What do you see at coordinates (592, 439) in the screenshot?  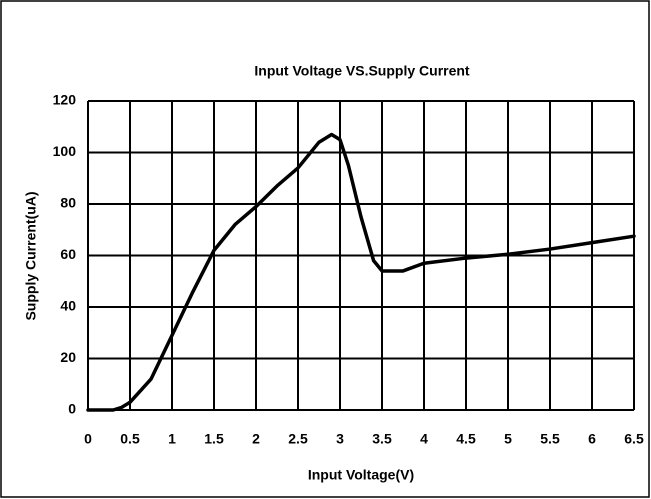 I see `x-tick-label: 6` at bounding box center [592, 439].